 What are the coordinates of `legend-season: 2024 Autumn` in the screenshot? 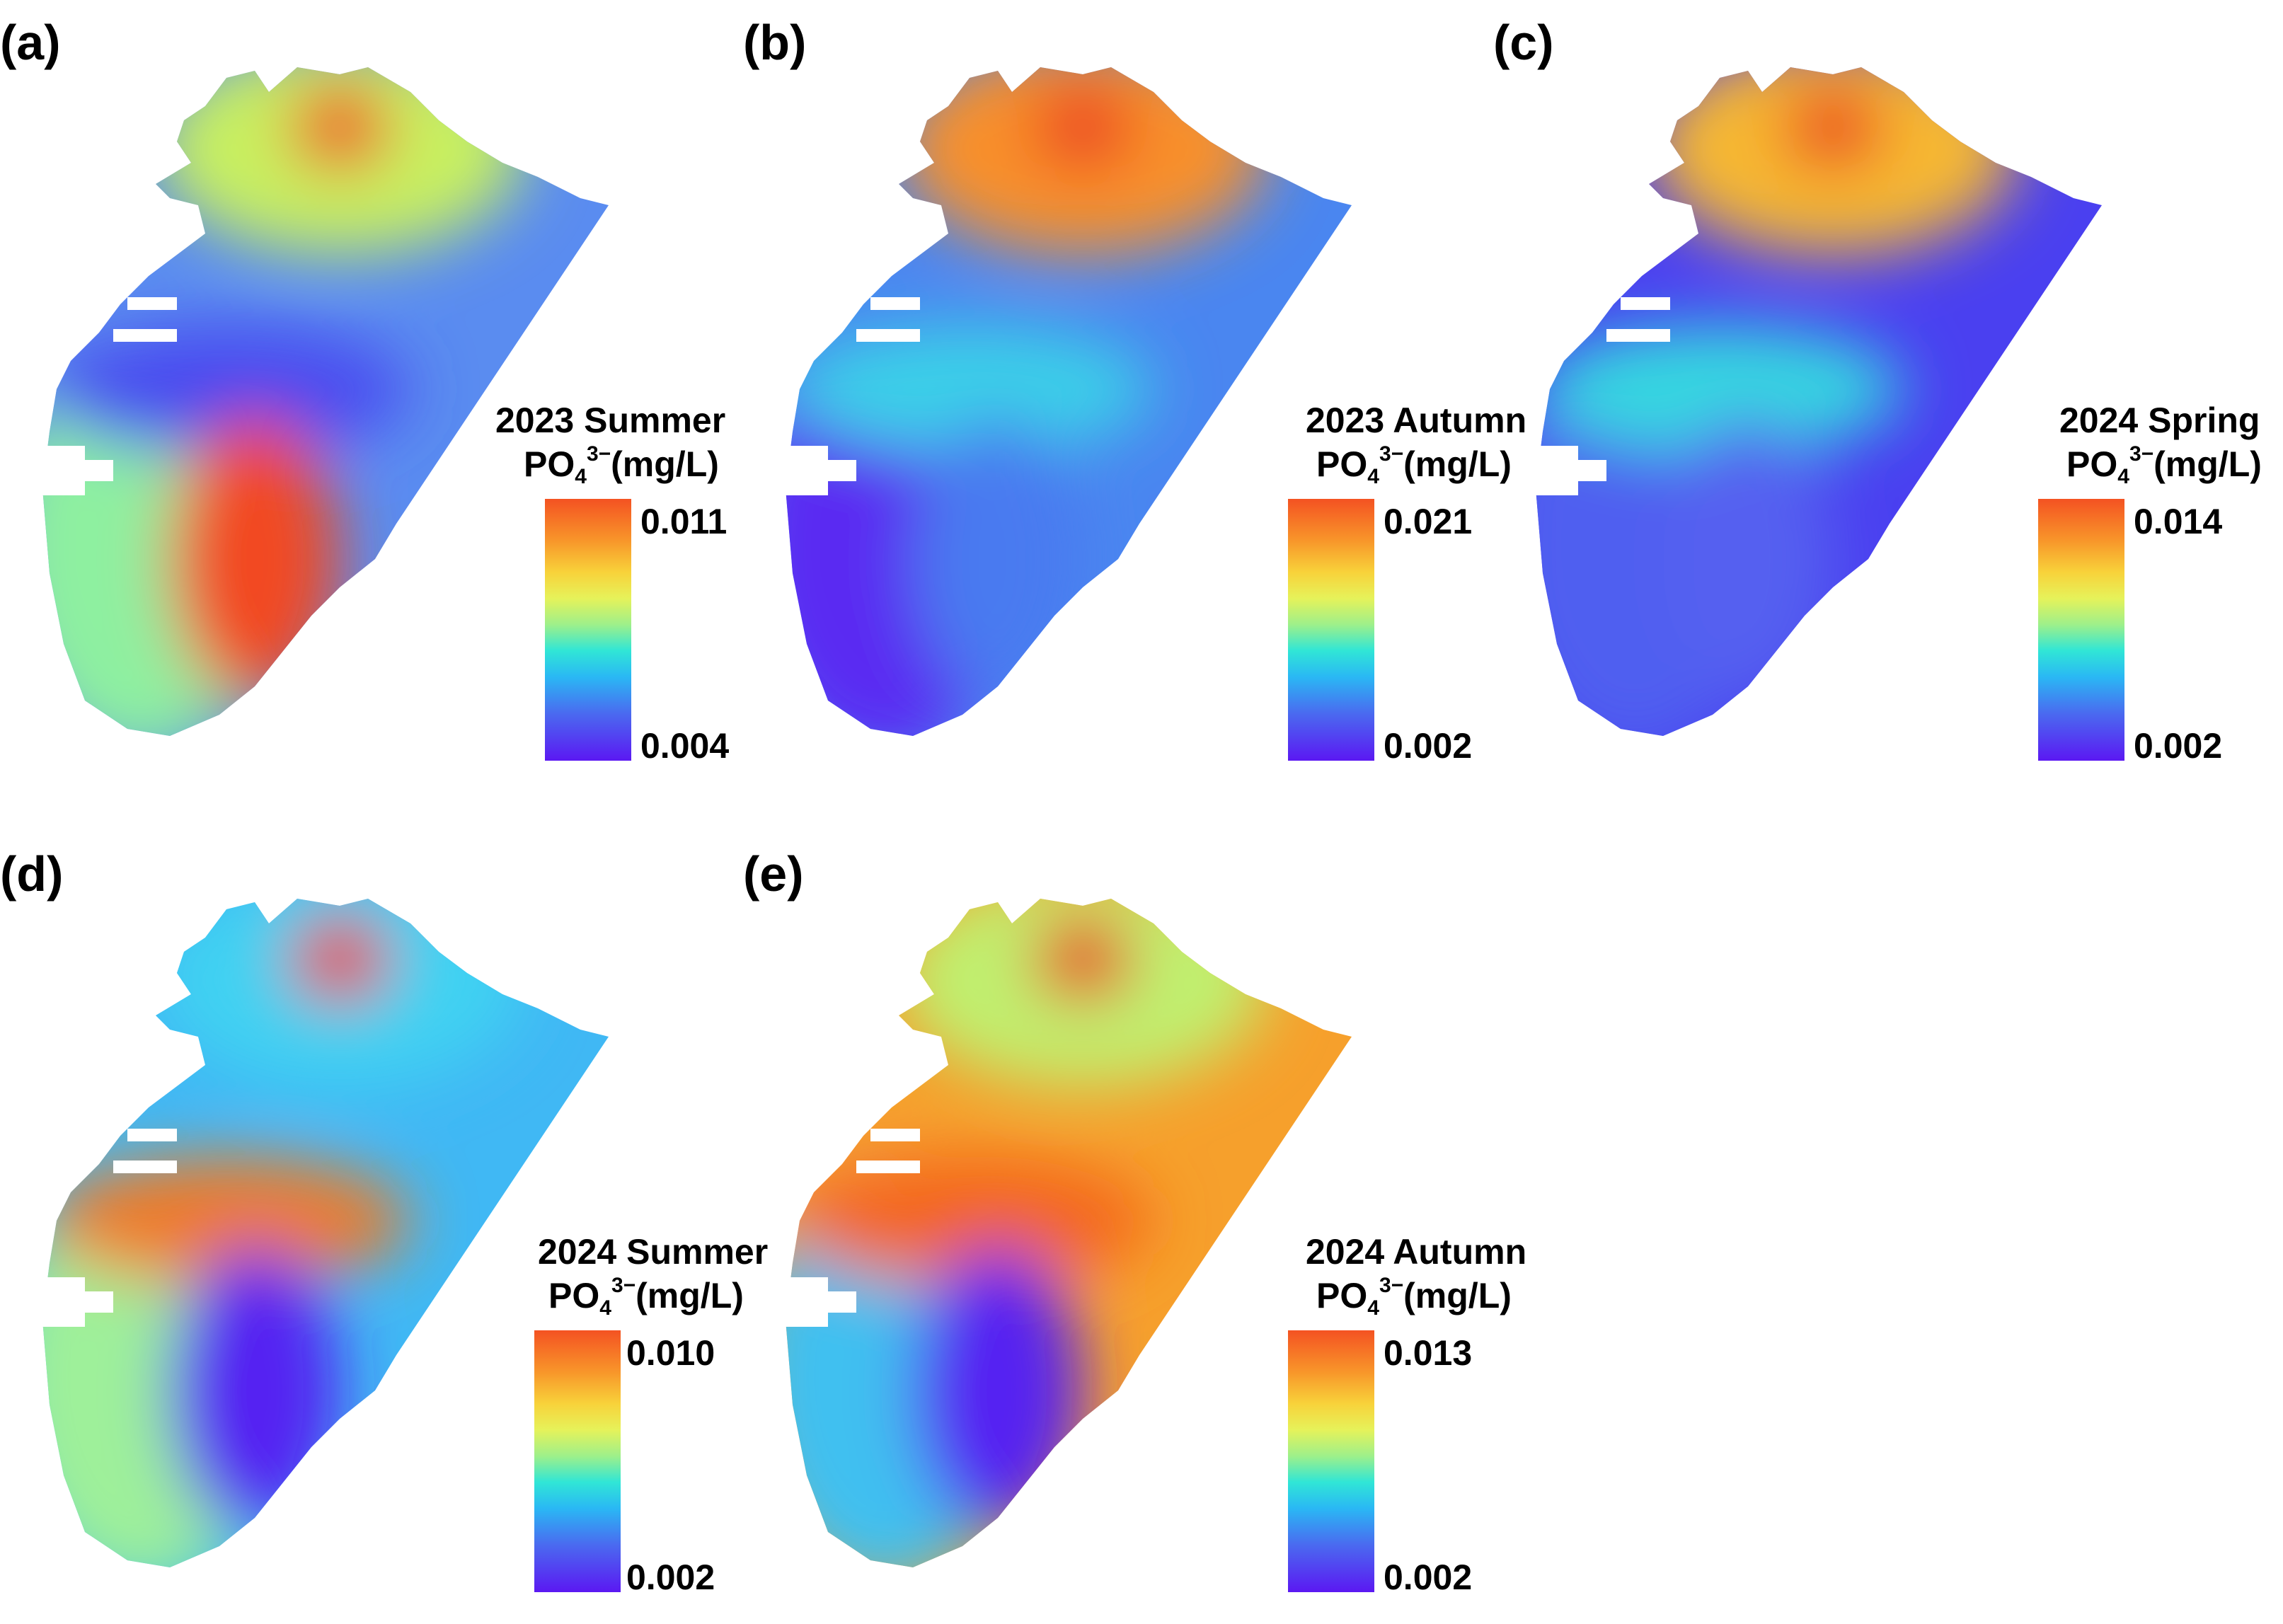 It's located at (1416, 1252).